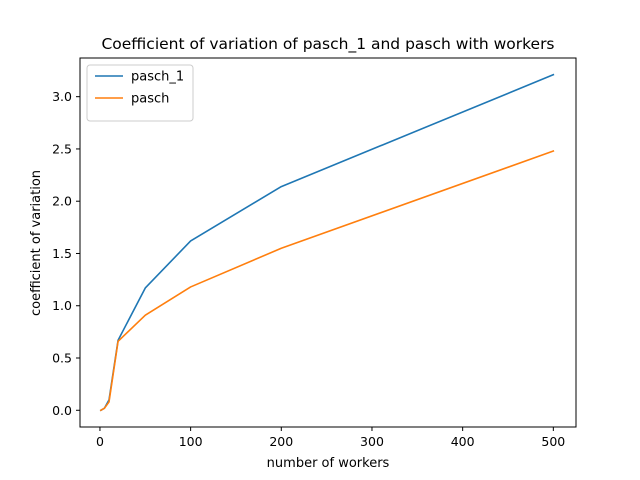  What do you see at coordinates (463, 441) in the screenshot?
I see `x-tick-label: 400` at bounding box center [463, 441].